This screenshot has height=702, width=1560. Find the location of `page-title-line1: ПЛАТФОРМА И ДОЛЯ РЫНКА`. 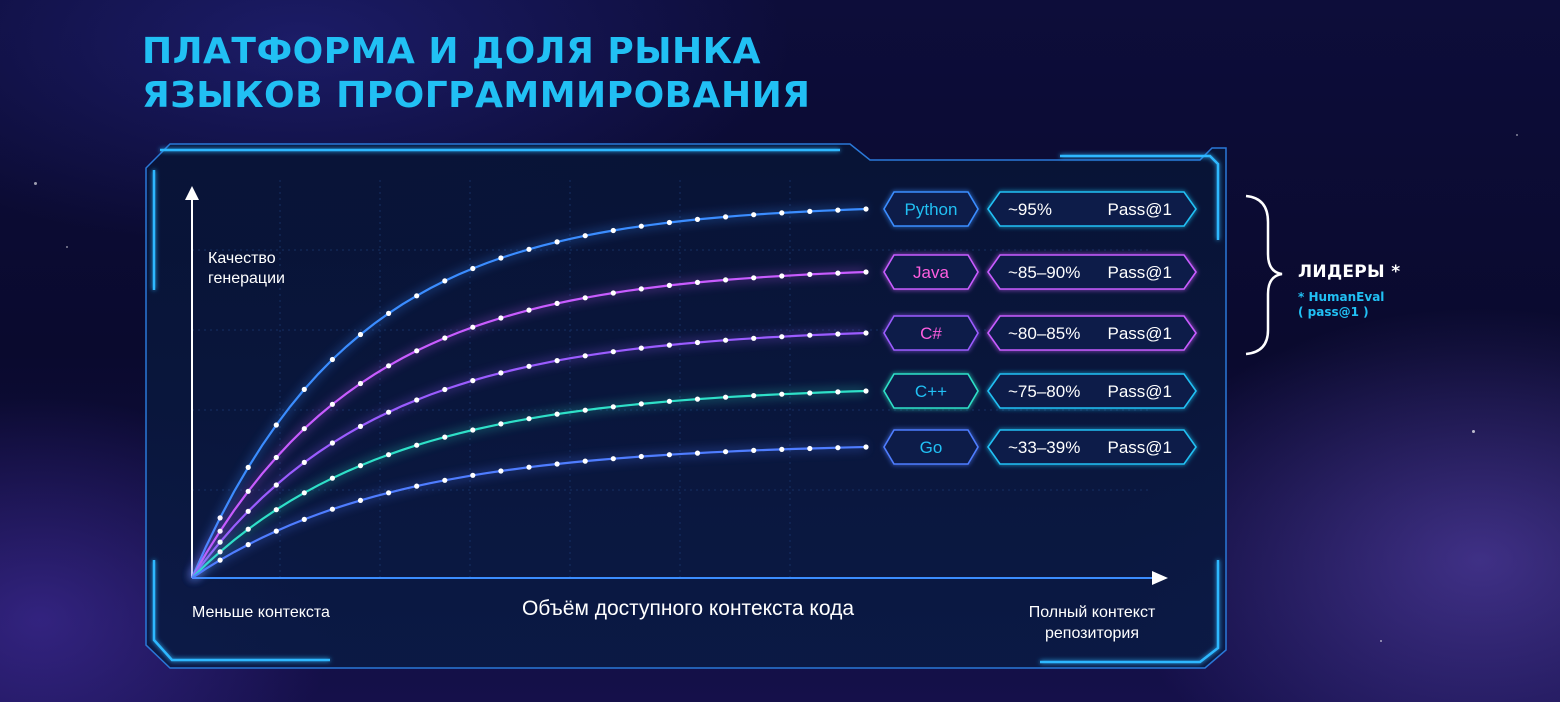

page-title-line1: ПЛАТФОРМА И ДОЛЯ РЫНКА is located at coordinates (451, 51).